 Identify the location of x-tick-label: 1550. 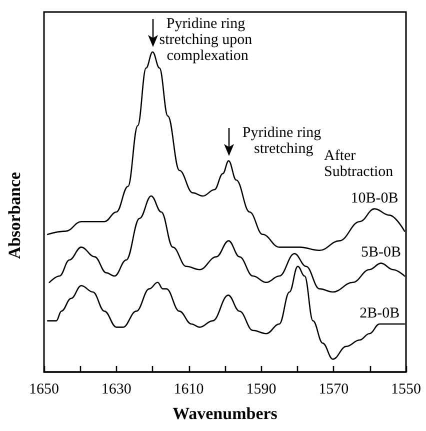
(406, 390).